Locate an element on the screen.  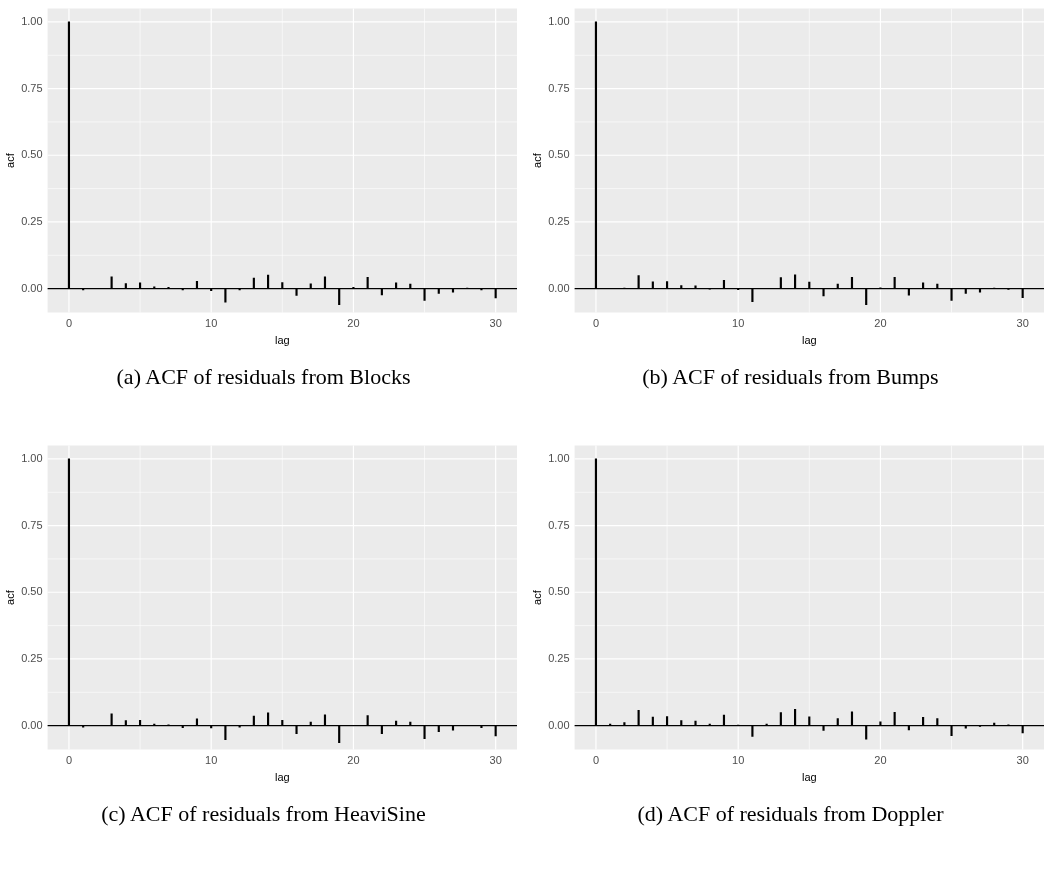
text: (b) ACF of residuals from Bumps is located at coordinates (790, 377).